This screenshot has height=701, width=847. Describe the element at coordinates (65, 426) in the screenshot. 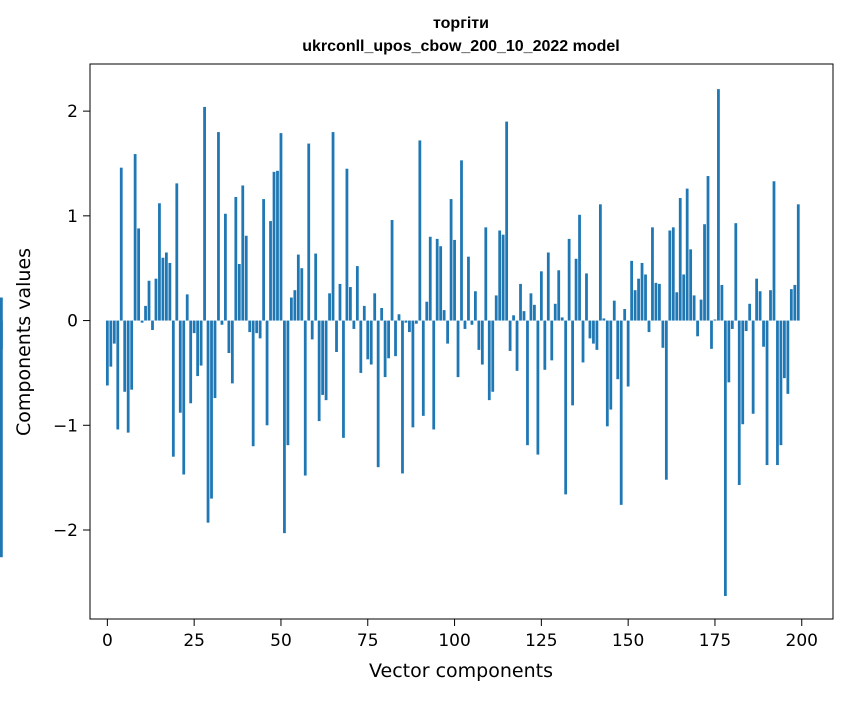

I see `y-tick-label: −1` at that location.